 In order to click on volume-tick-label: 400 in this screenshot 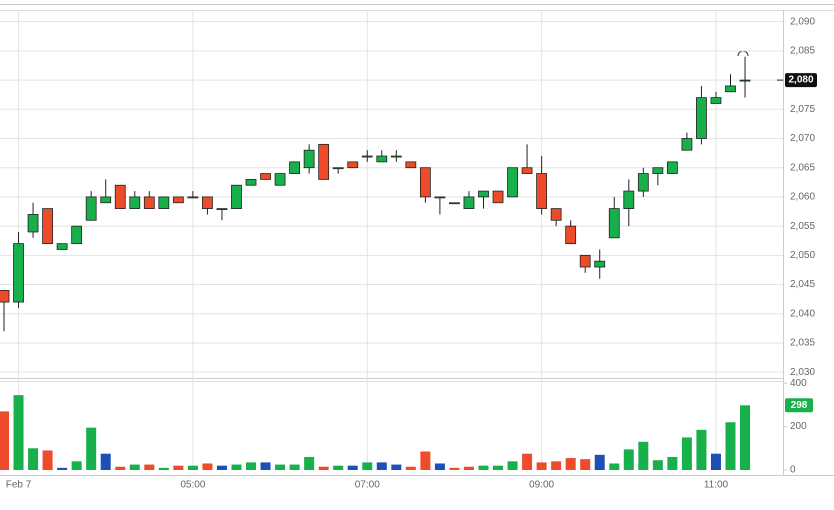, I will do `click(798, 383)`.